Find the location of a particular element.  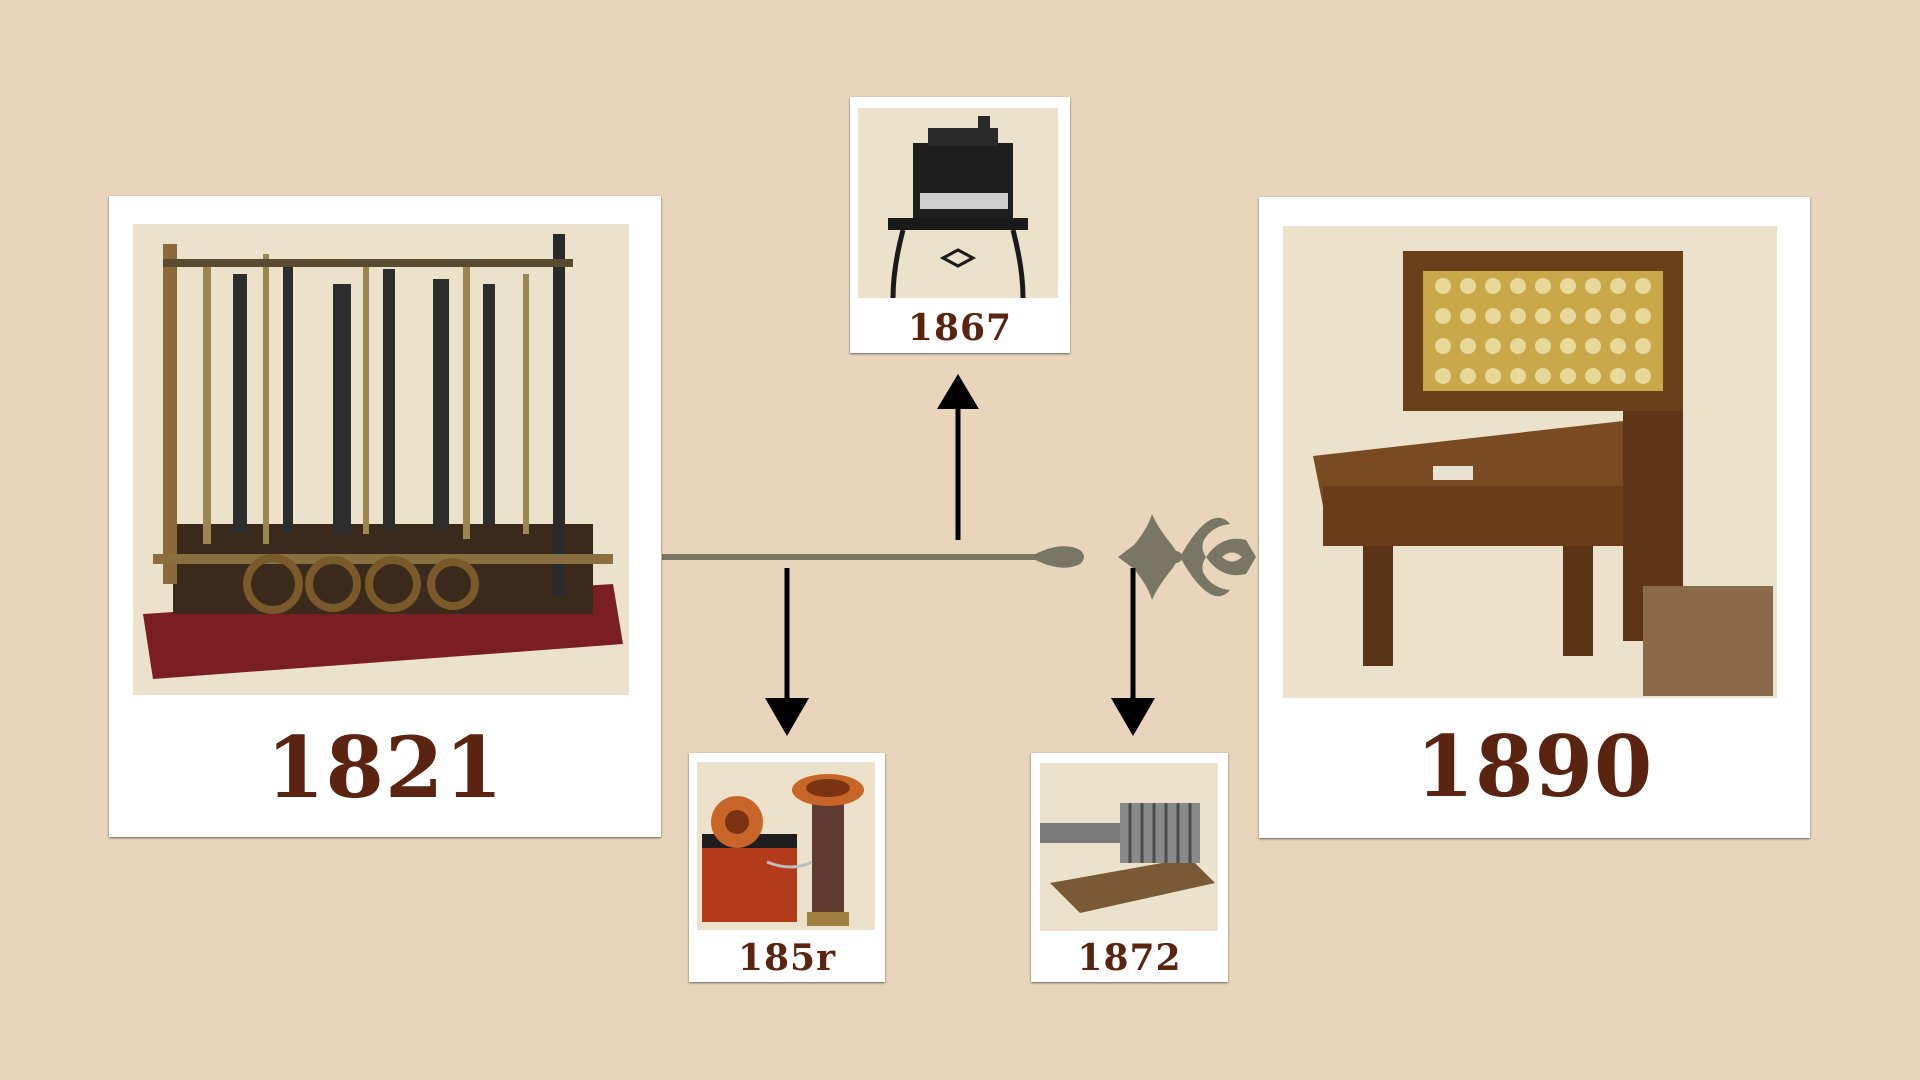

typewriter-photo is located at coordinates (958, 203).